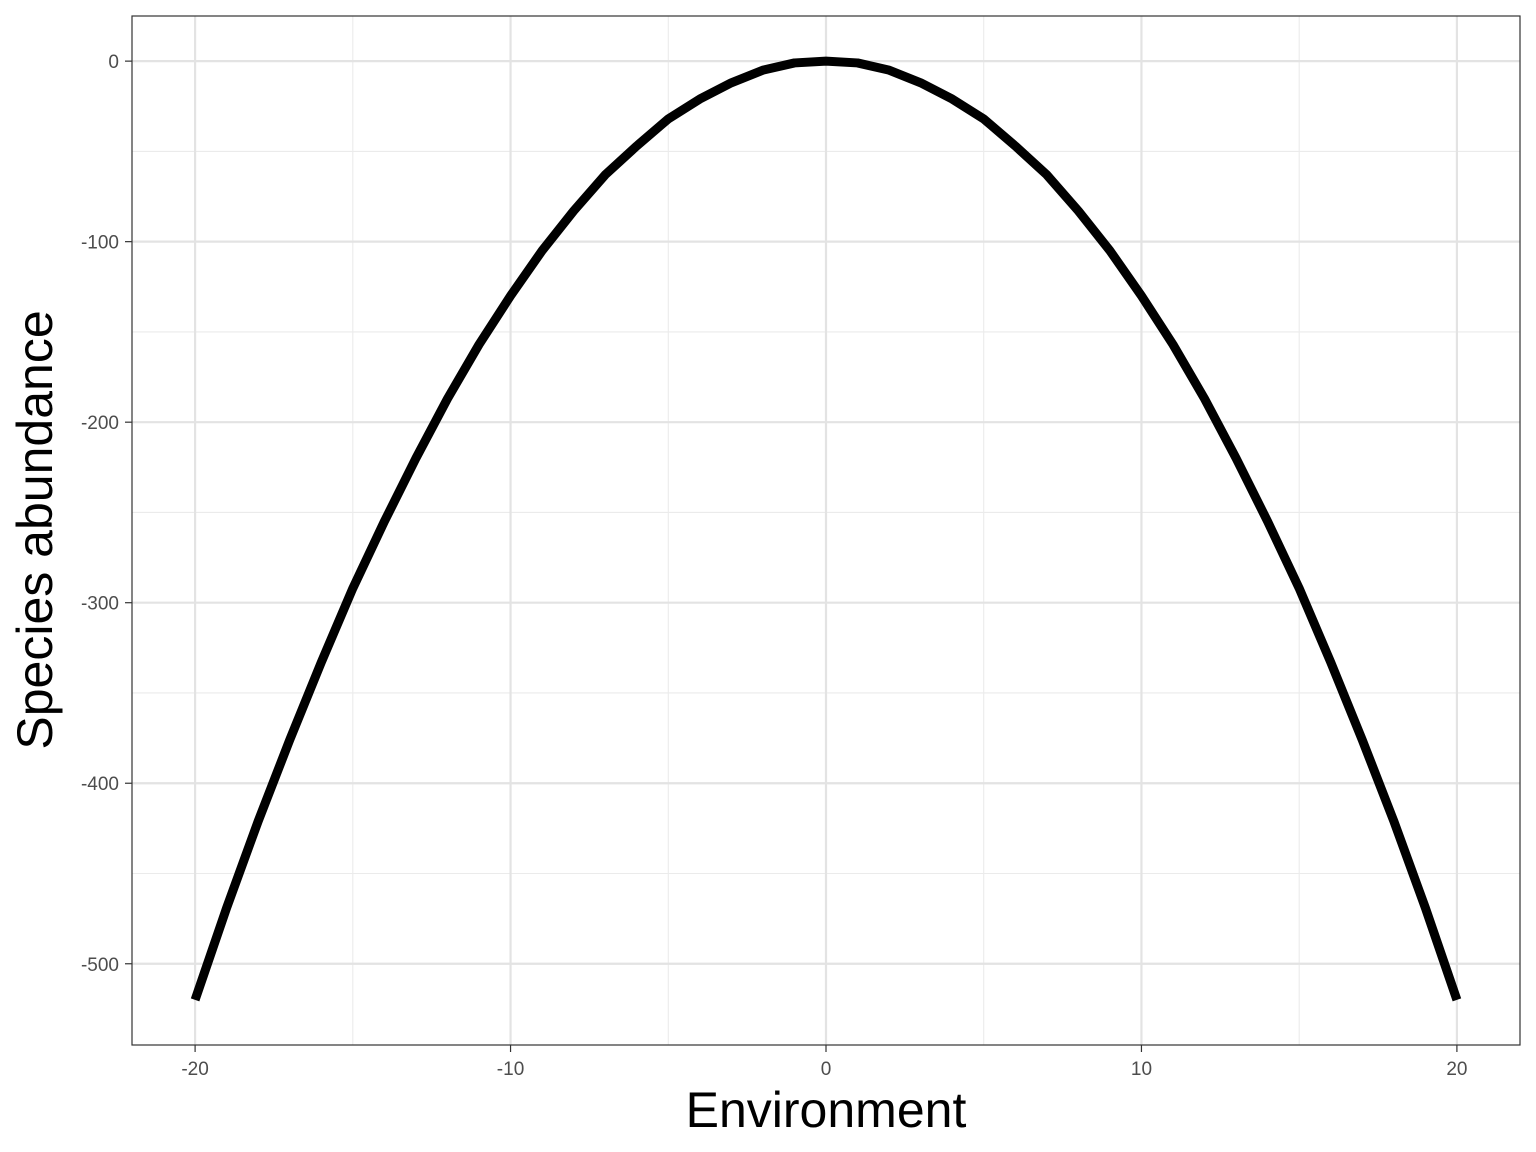  What do you see at coordinates (1456, 1069) in the screenshot?
I see `x-tick-label: 20` at bounding box center [1456, 1069].